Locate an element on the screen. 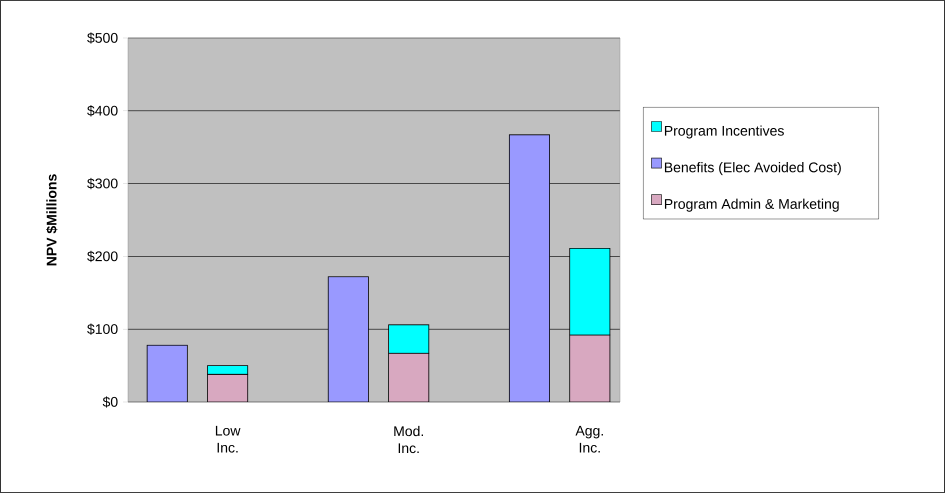 This screenshot has height=493, width=945. y-tick-label: $200 is located at coordinates (102, 256).